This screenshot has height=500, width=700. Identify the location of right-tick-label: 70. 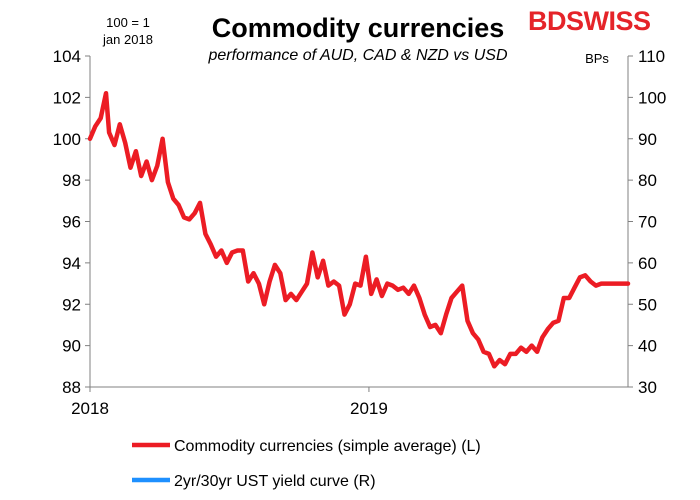
(647, 222).